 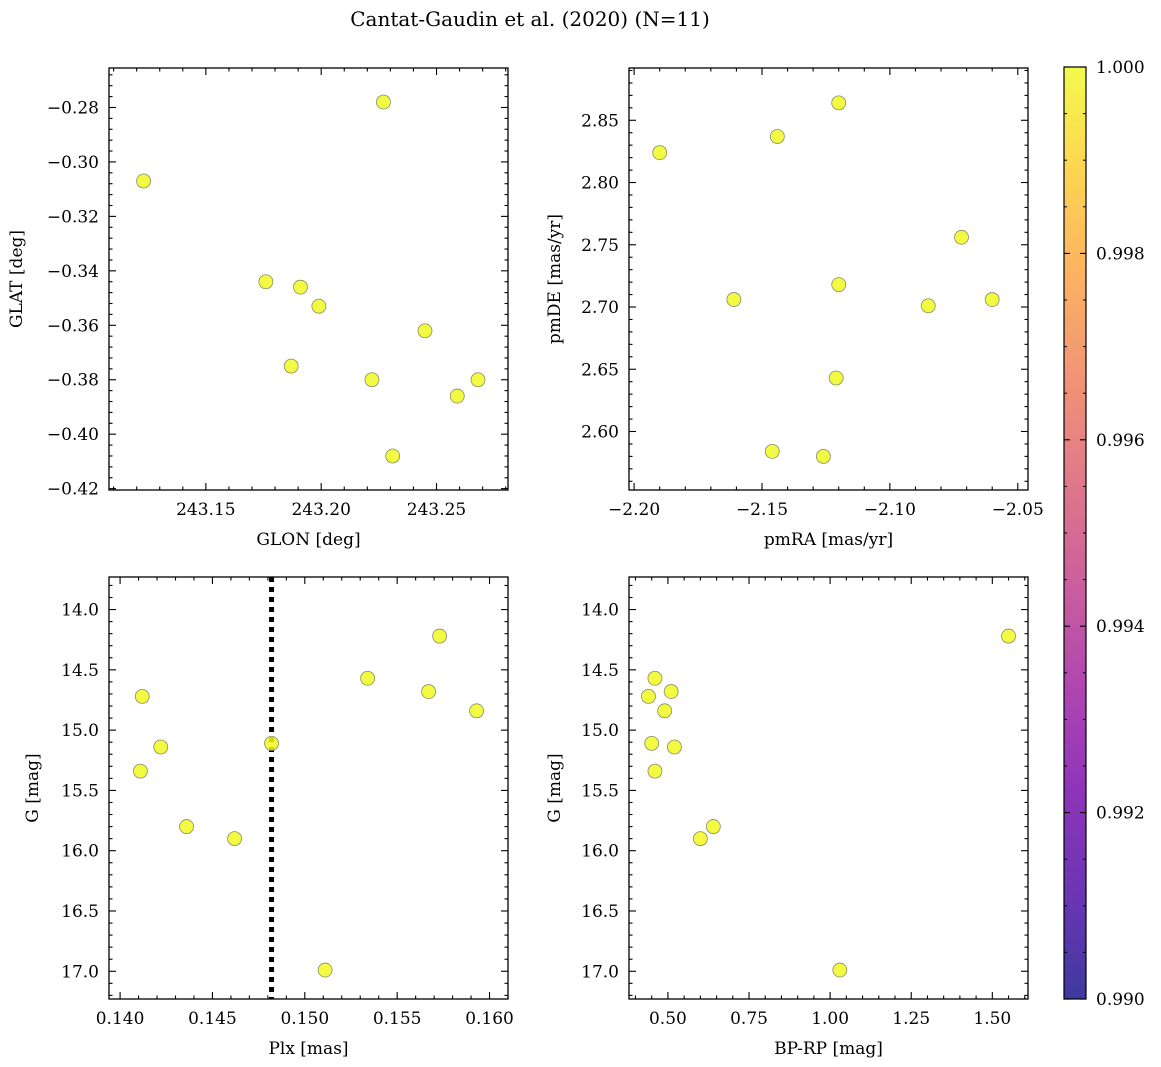 I want to click on figure-title: Cantat-Gaudin et al. (2020) (N=11), so click(x=530, y=19).